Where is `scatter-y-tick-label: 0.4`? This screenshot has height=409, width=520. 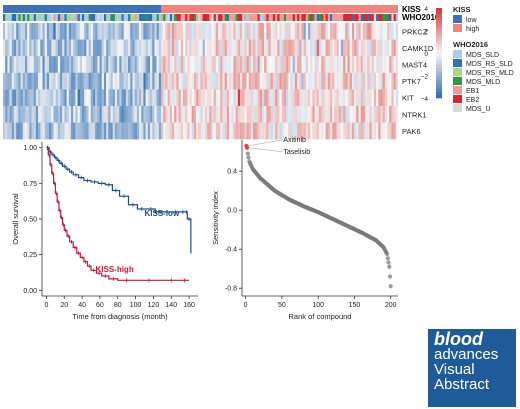 scatter-y-tick-label: 0.4 is located at coordinates (232, 172).